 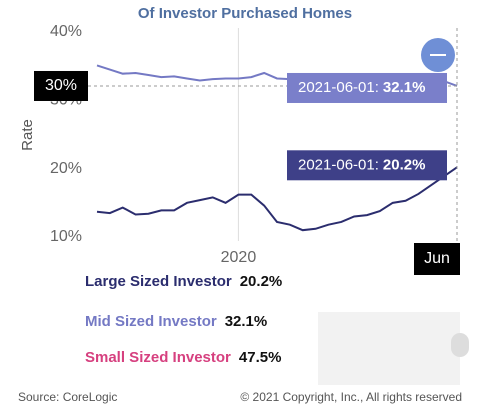 I want to click on crosshair-x-box, so click(x=437, y=259).